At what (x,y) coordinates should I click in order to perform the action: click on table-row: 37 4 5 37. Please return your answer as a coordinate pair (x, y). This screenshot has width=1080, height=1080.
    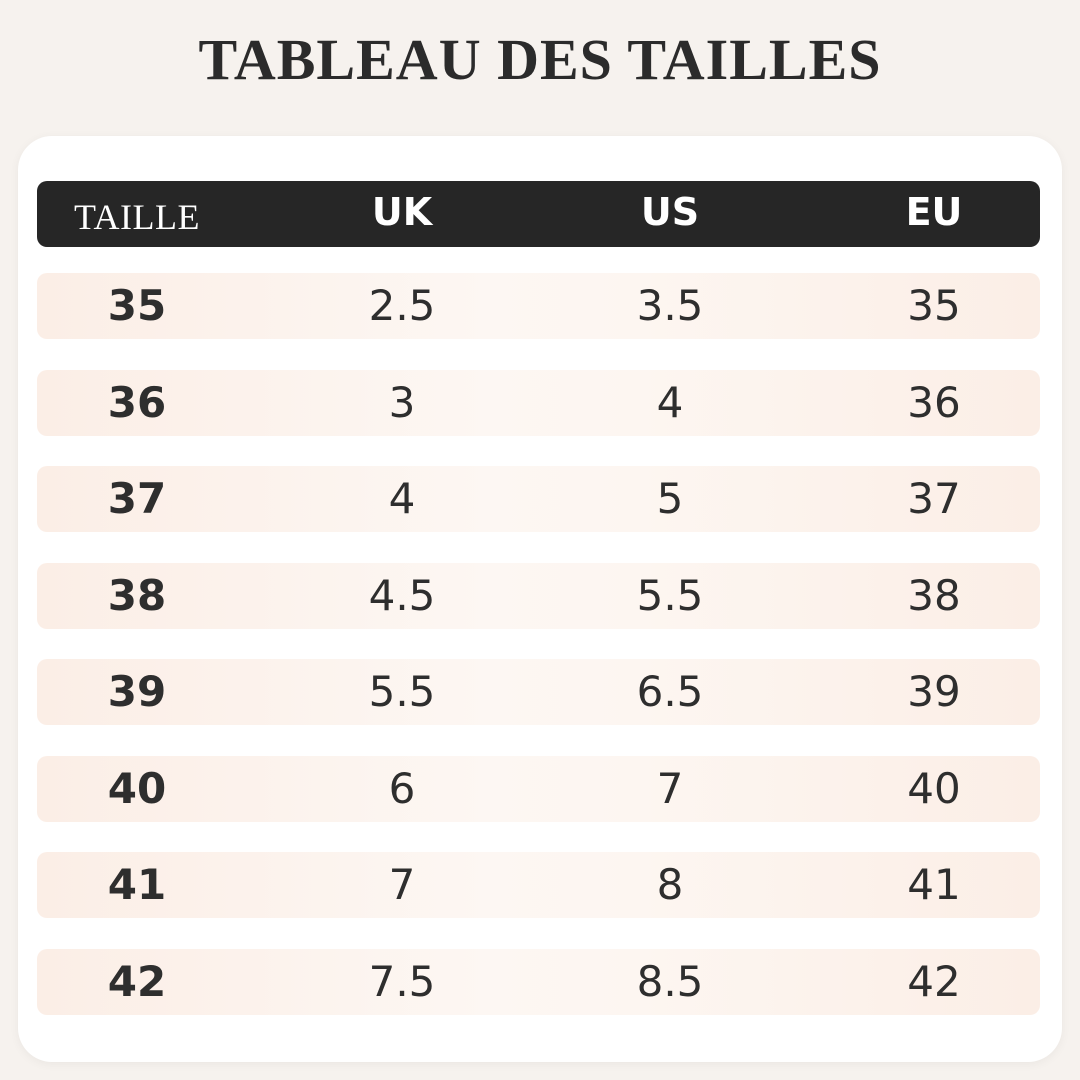
    Looking at the image, I should click on (538, 499).